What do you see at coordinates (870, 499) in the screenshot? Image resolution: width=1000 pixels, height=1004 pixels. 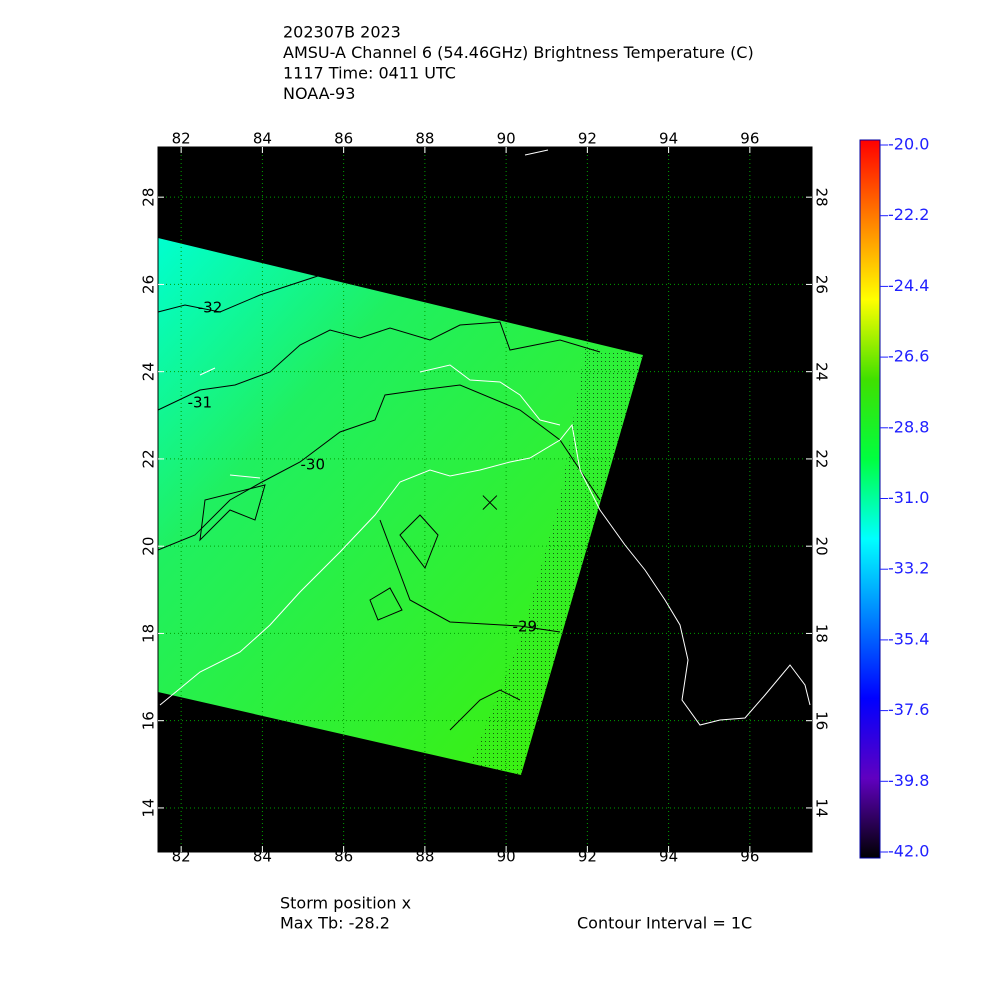 I see `colorbar` at bounding box center [870, 499].